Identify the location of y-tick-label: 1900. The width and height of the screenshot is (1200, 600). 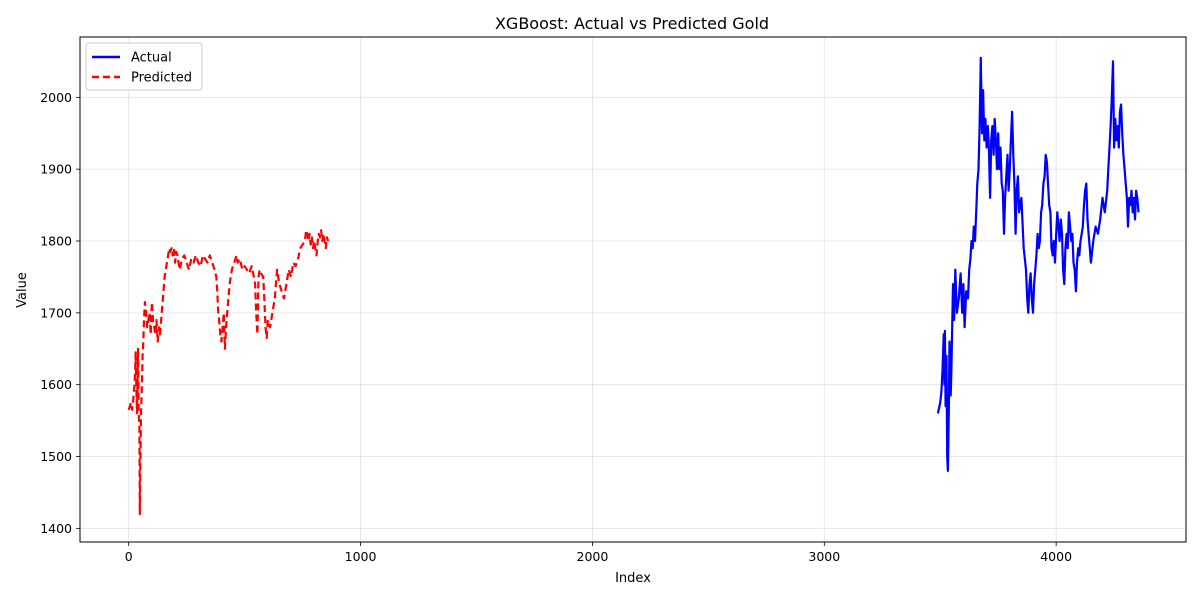
(56, 169).